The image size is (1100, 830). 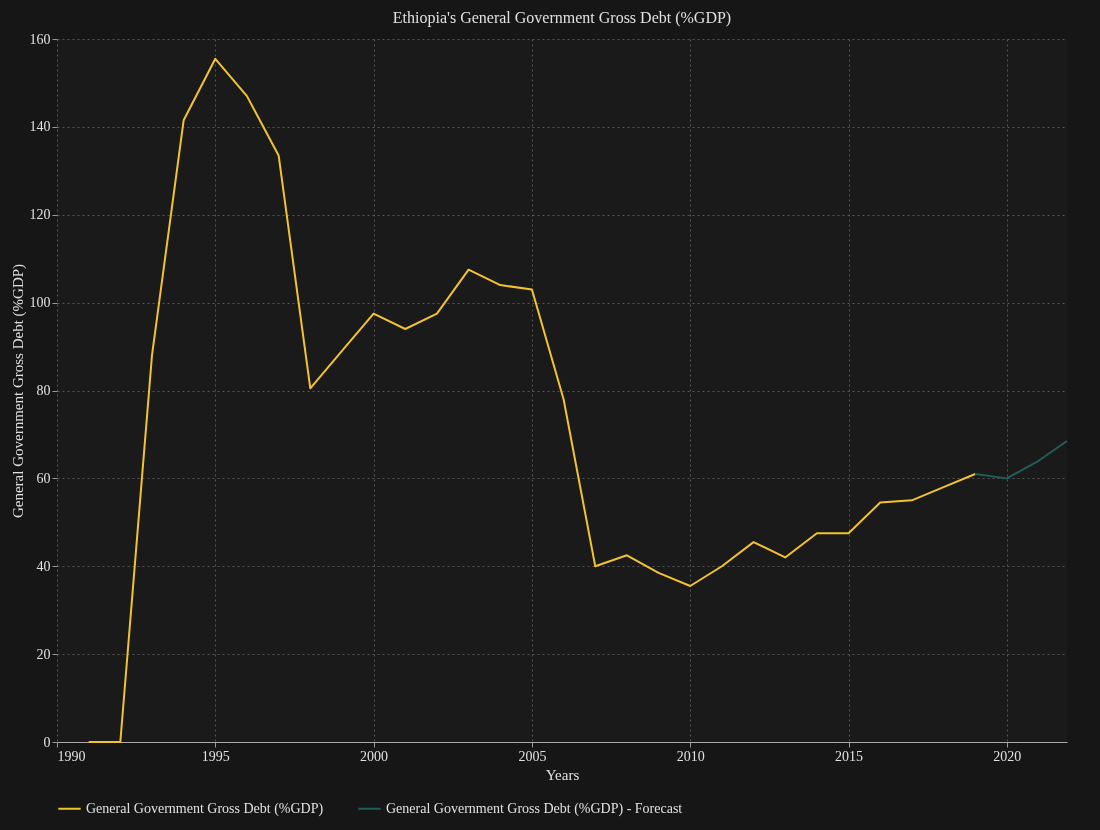 I want to click on y-tick-label: 120, so click(x=40, y=215).